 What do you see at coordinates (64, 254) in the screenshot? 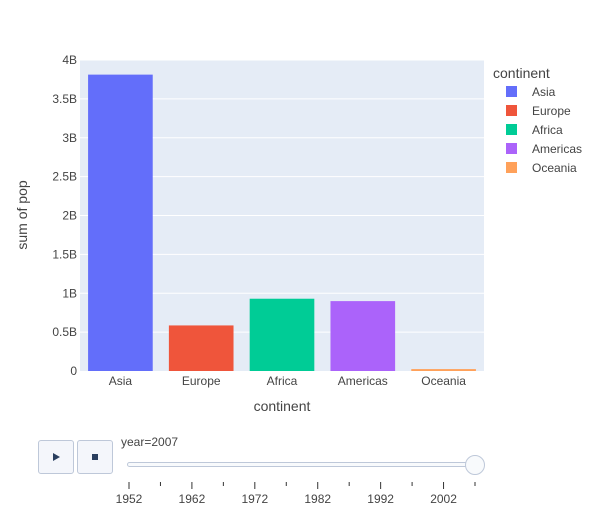
I see `y-tick-label: 1.5B` at bounding box center [64, 254].